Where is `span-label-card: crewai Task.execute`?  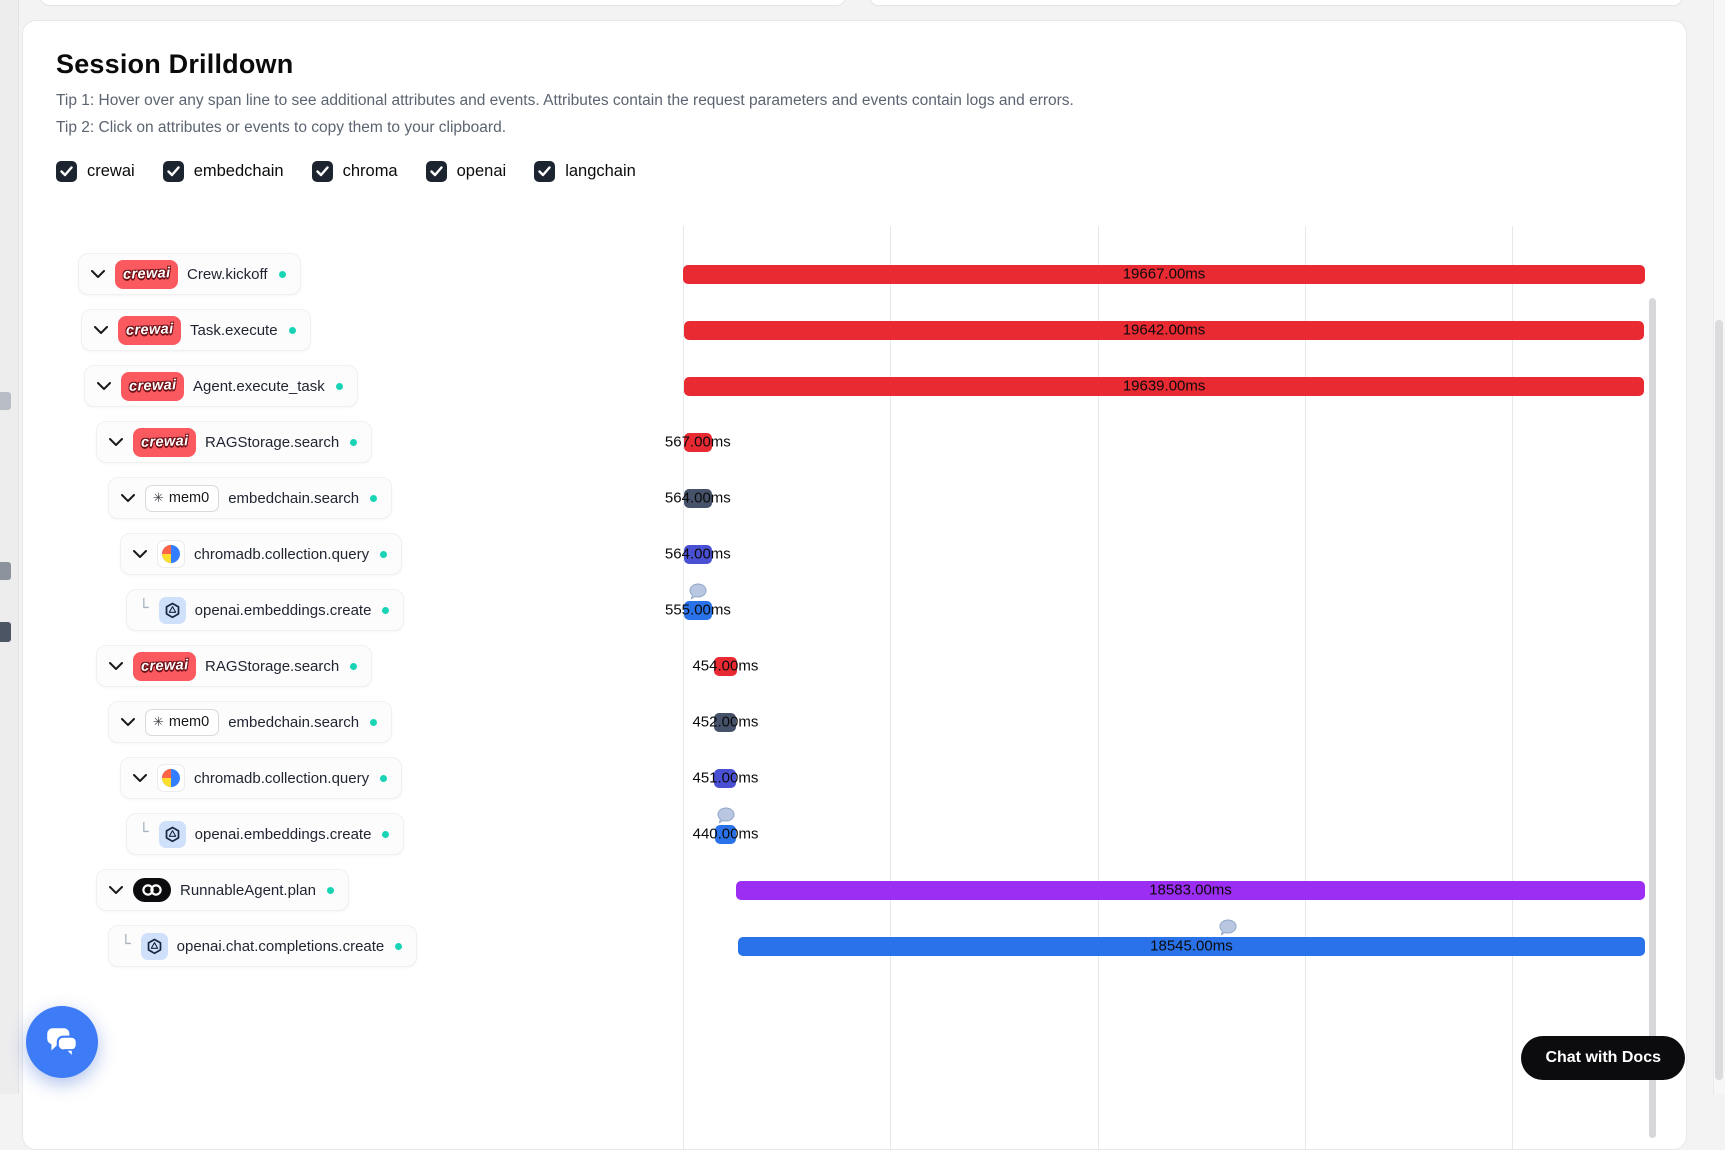
span-label-card: crewai Task.execute is located at coordinates (196, 330).